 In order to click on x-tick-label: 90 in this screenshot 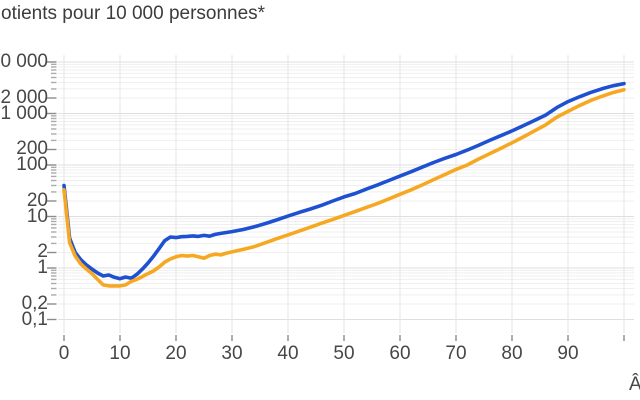, I will do `click(568, 353)`.